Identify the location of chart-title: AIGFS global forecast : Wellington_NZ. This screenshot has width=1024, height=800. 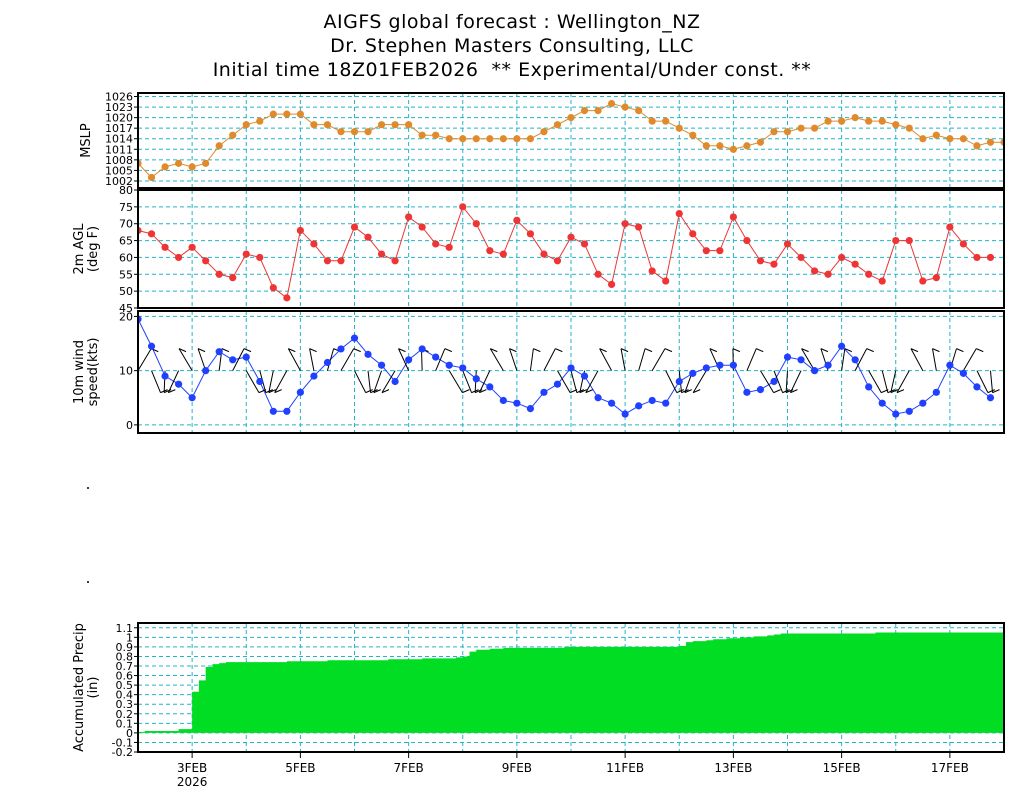
(512, 22).